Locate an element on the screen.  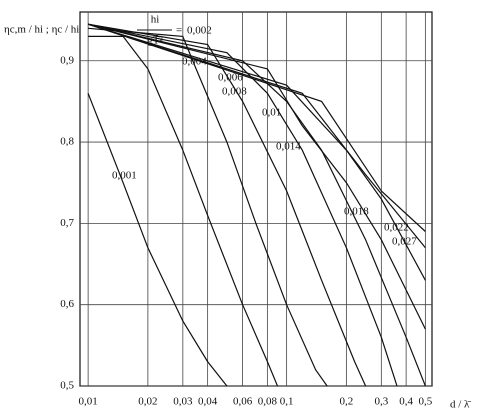
series-label: 0,006 is located at coordinates (230, 78).